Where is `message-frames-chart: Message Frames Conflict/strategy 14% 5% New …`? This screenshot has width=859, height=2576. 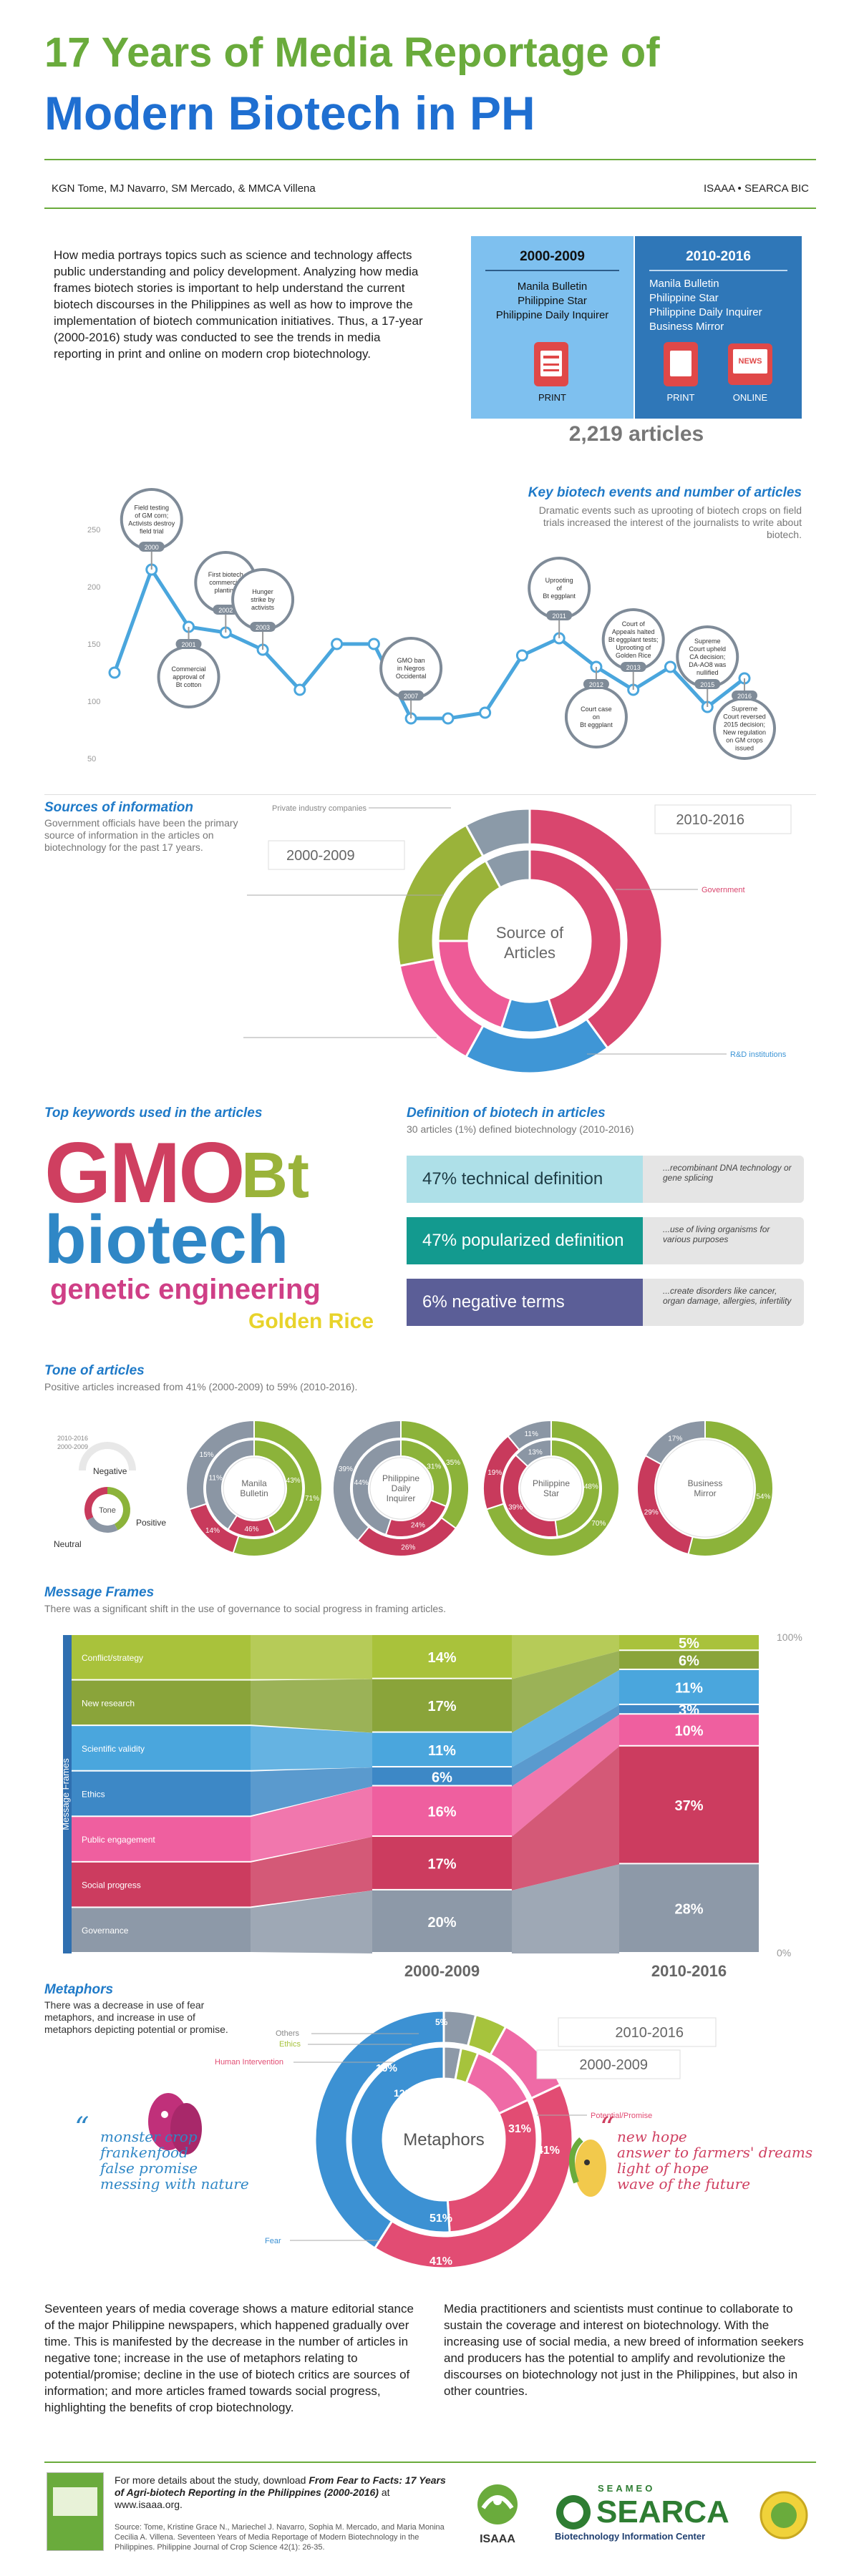
message-frames-chart: Message Frames Conflict/strategy 14% 5% New … is located at coordinates (431, 1805).